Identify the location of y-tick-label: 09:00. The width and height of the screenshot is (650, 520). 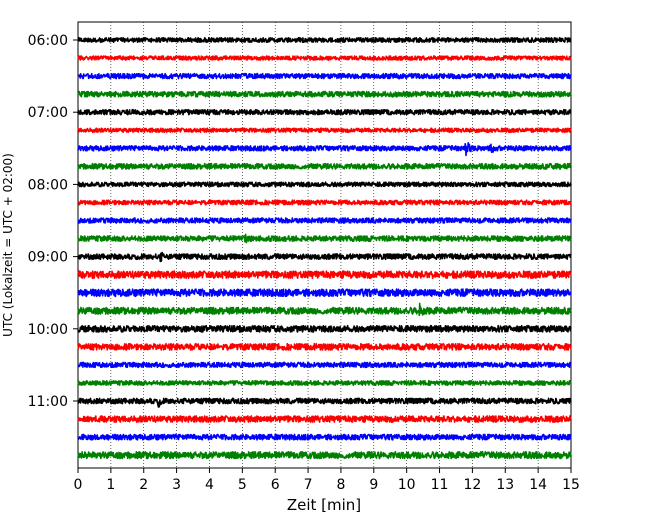
(48, 258).